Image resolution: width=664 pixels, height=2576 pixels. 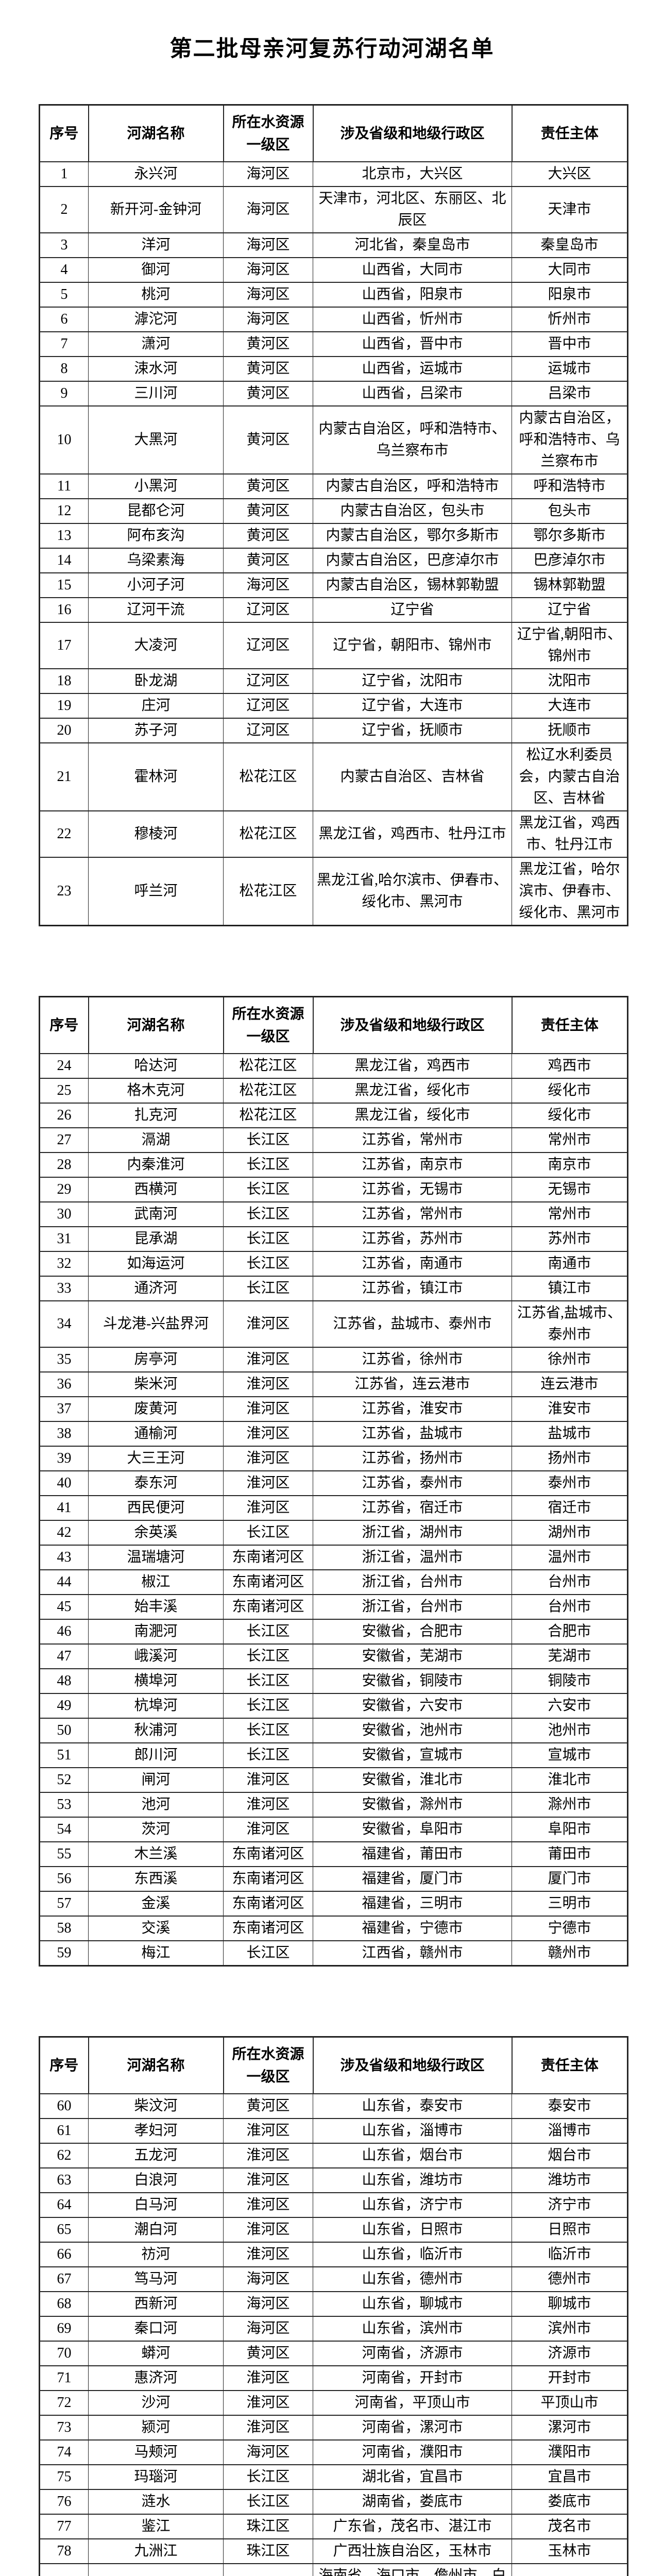 I want to click on table-row: 24 哈达河 松花江区 黑龙江省，鸡西市 鸡西市, so click(x=333, y=1066).